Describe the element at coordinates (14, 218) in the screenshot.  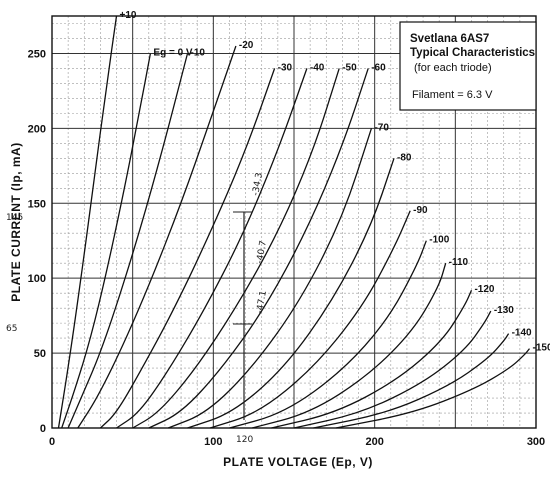
I see `y-mark-145: 145` at that location.